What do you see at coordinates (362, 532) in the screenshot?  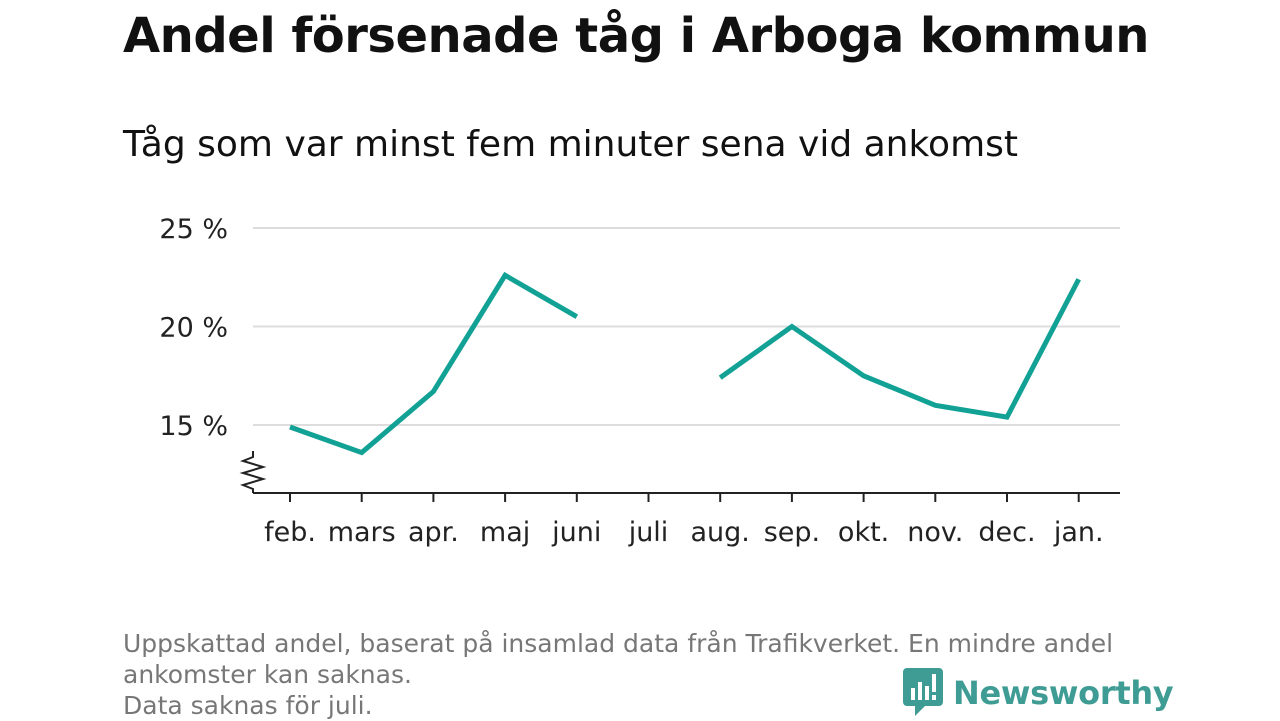 I see `x-tick-label: mars` at bounding box center [362, 532].